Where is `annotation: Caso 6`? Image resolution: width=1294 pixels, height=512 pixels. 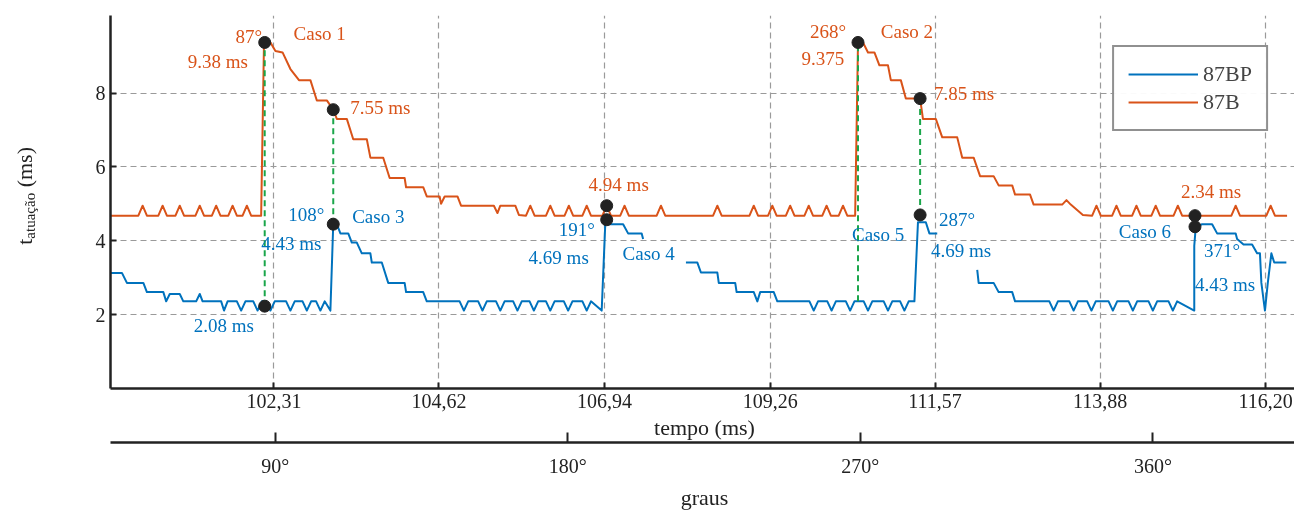
annotation: Caso 6 is located at coordinates (1145, 232).